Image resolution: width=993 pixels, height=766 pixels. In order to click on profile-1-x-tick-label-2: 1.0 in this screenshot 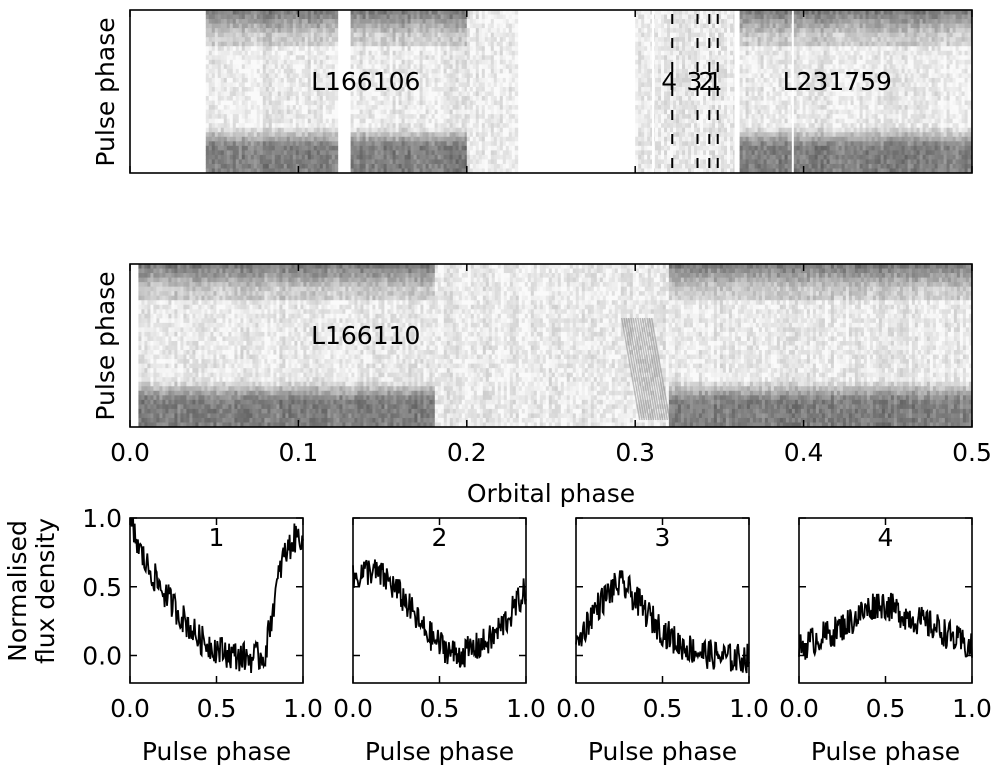, I will do `click(303, 708)`.